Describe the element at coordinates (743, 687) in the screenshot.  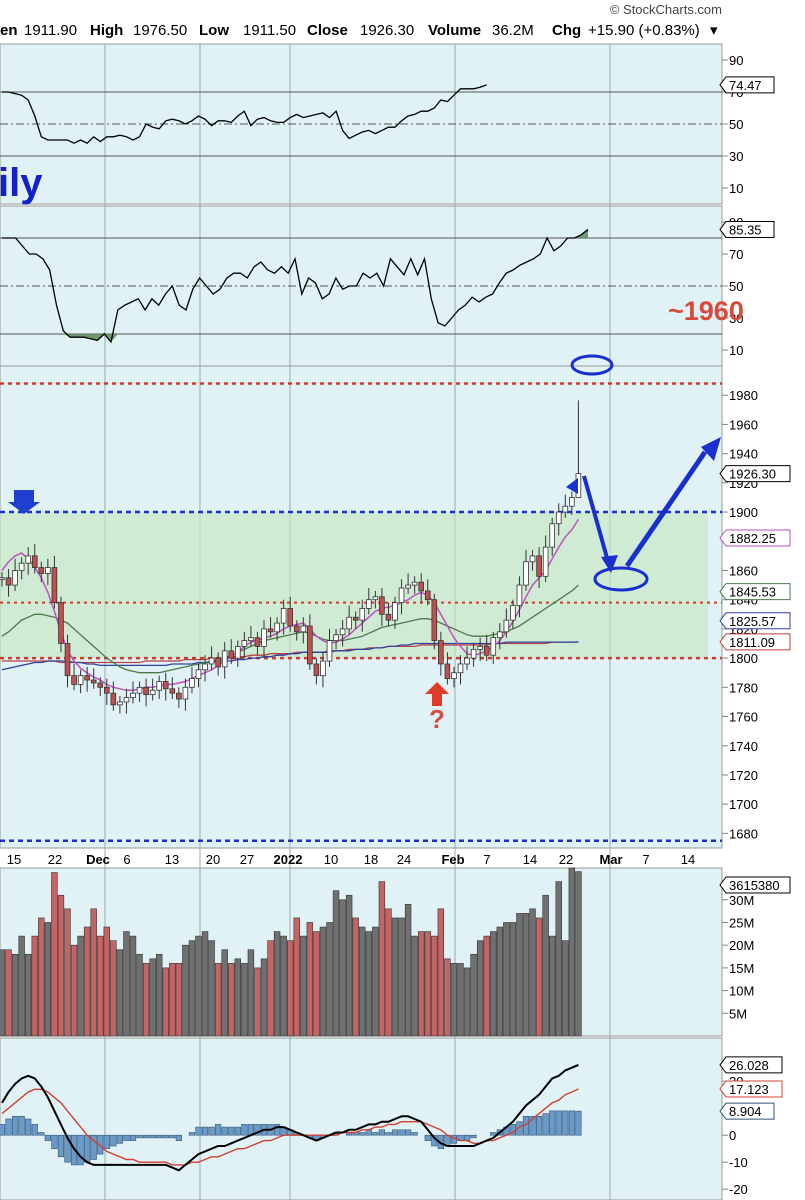
I see `tick-label: 1780` at that location.